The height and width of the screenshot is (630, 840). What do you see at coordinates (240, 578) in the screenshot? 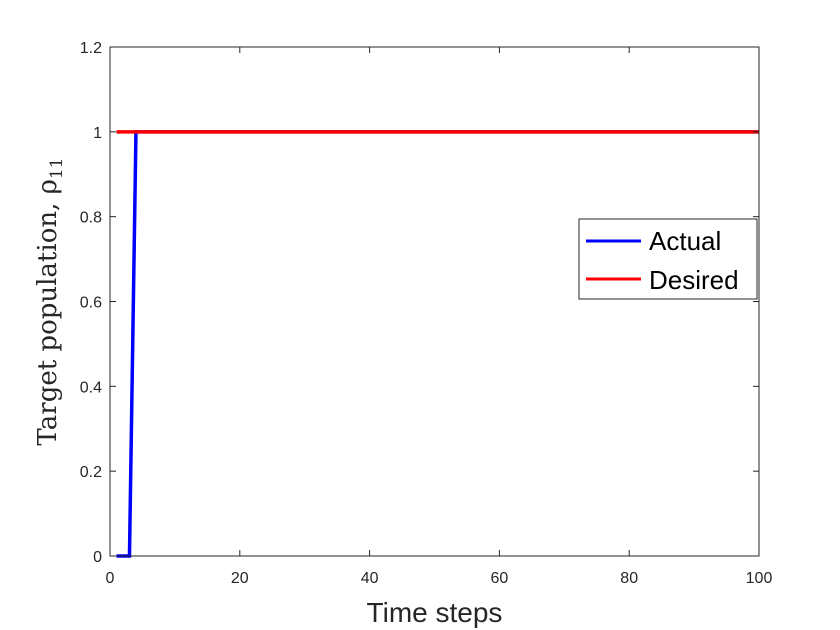
I see `x-tick-label: 20` at bounding box center [240, 578].